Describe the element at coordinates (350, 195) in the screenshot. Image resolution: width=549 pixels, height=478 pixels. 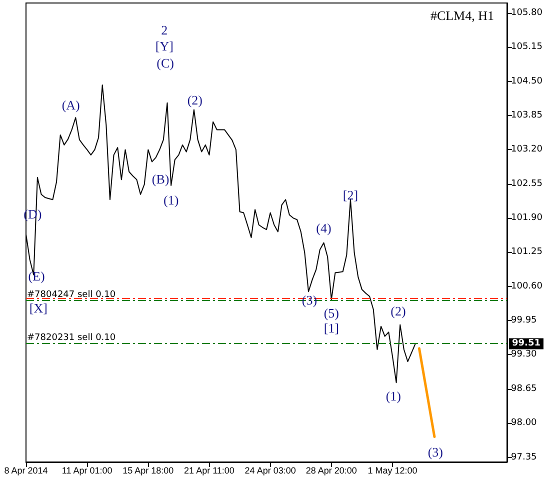
I see `annotation: [2]` at that location.